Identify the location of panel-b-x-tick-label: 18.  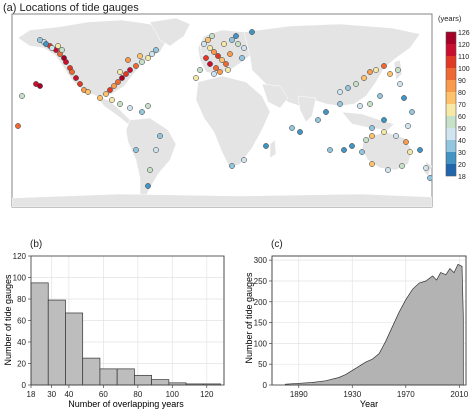
(31, 394).